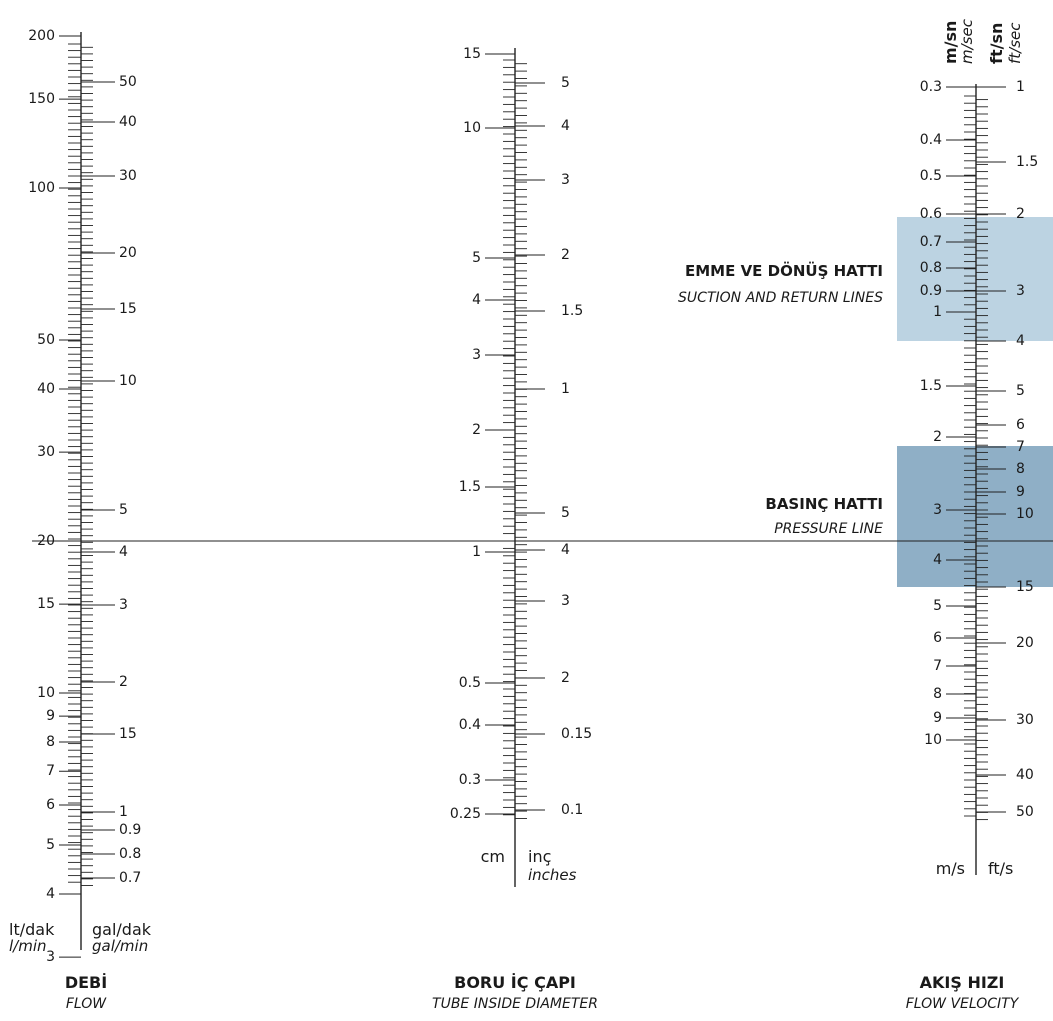 This screenshot has height=1021, width=1053. Describe the element at coordinates (1020, 391) in the screenshot. I see `velocity-fts-tick-label: 5` at that location.